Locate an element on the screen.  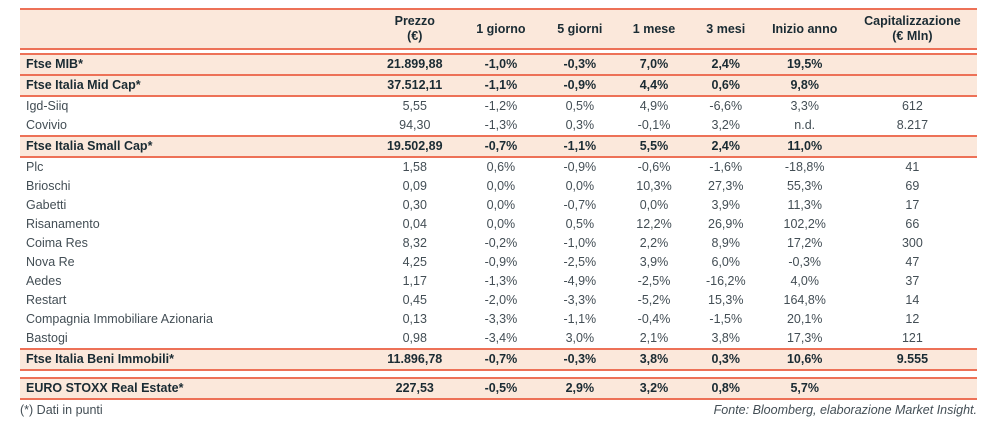
cell-1-mese: 3,9% is located at coordinates (654, 262).